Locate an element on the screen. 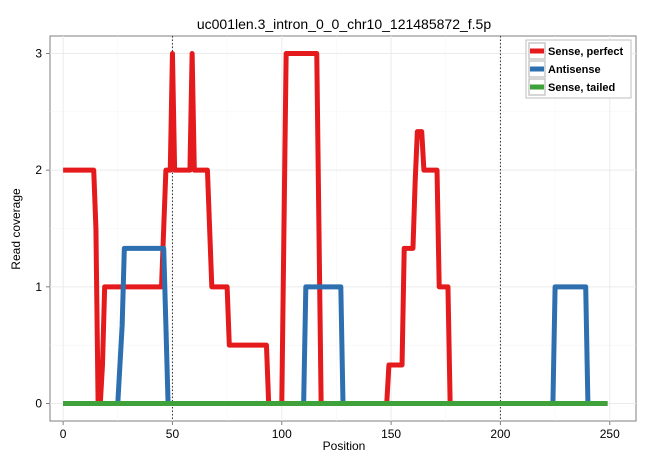  legend-label-antisense: Antisense is located at coordinates (574, 70).